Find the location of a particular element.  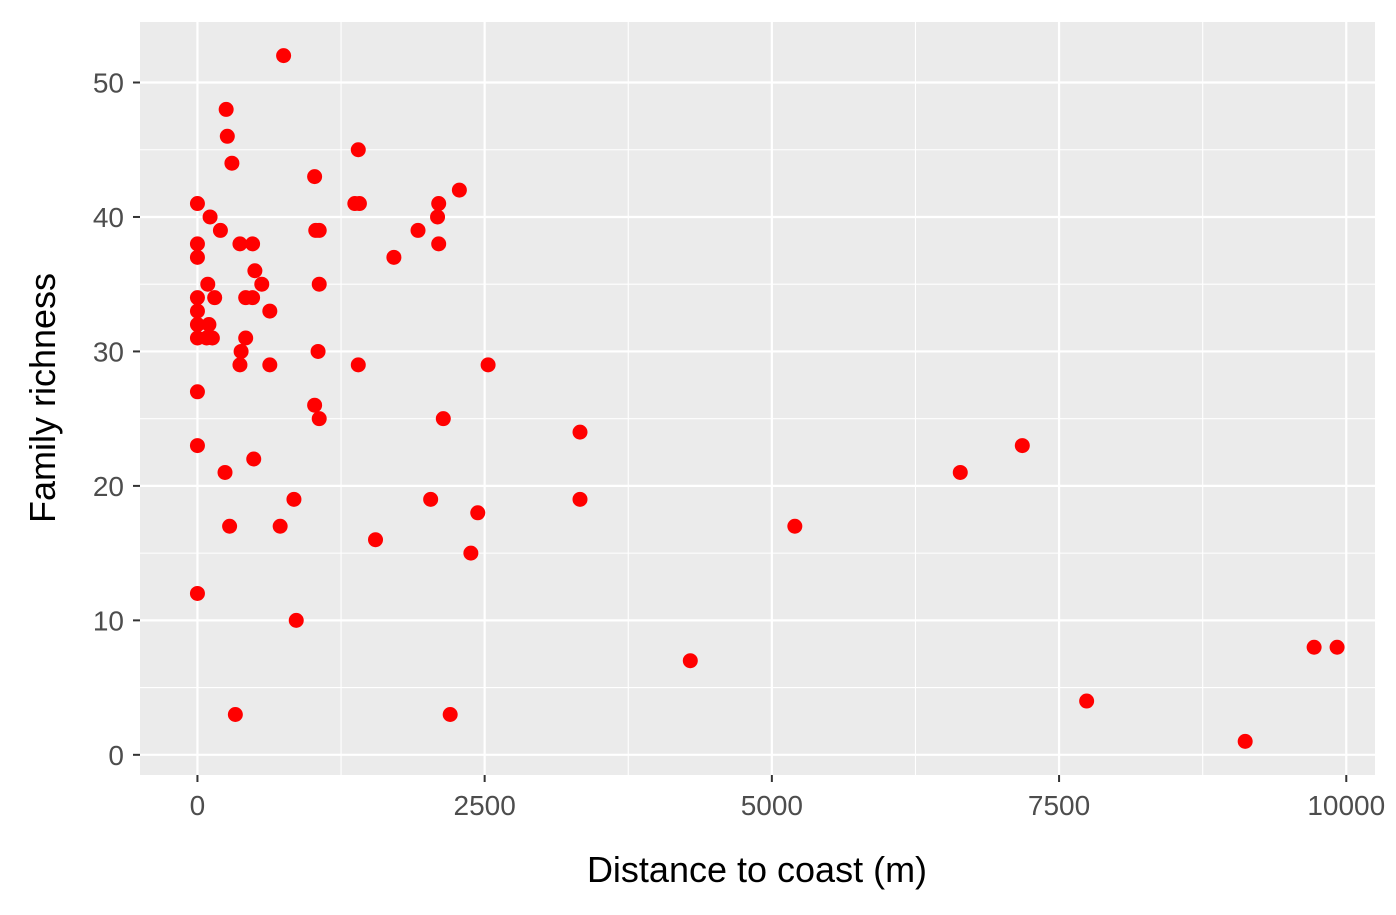

x-axis-ticks: 0 2500 5000 7500 10000 is located at coordinates (787, 798).